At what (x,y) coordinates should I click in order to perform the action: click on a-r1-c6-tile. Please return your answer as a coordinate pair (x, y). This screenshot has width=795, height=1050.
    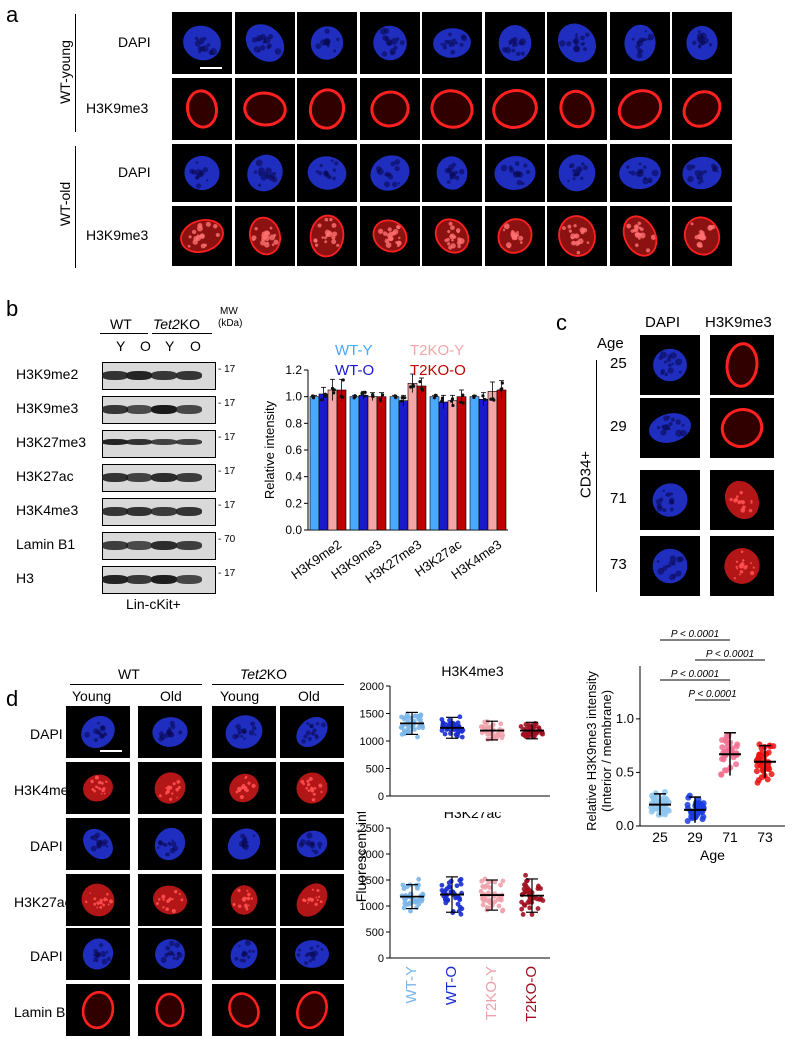
    Looking at the image, I should click on (577, 109).